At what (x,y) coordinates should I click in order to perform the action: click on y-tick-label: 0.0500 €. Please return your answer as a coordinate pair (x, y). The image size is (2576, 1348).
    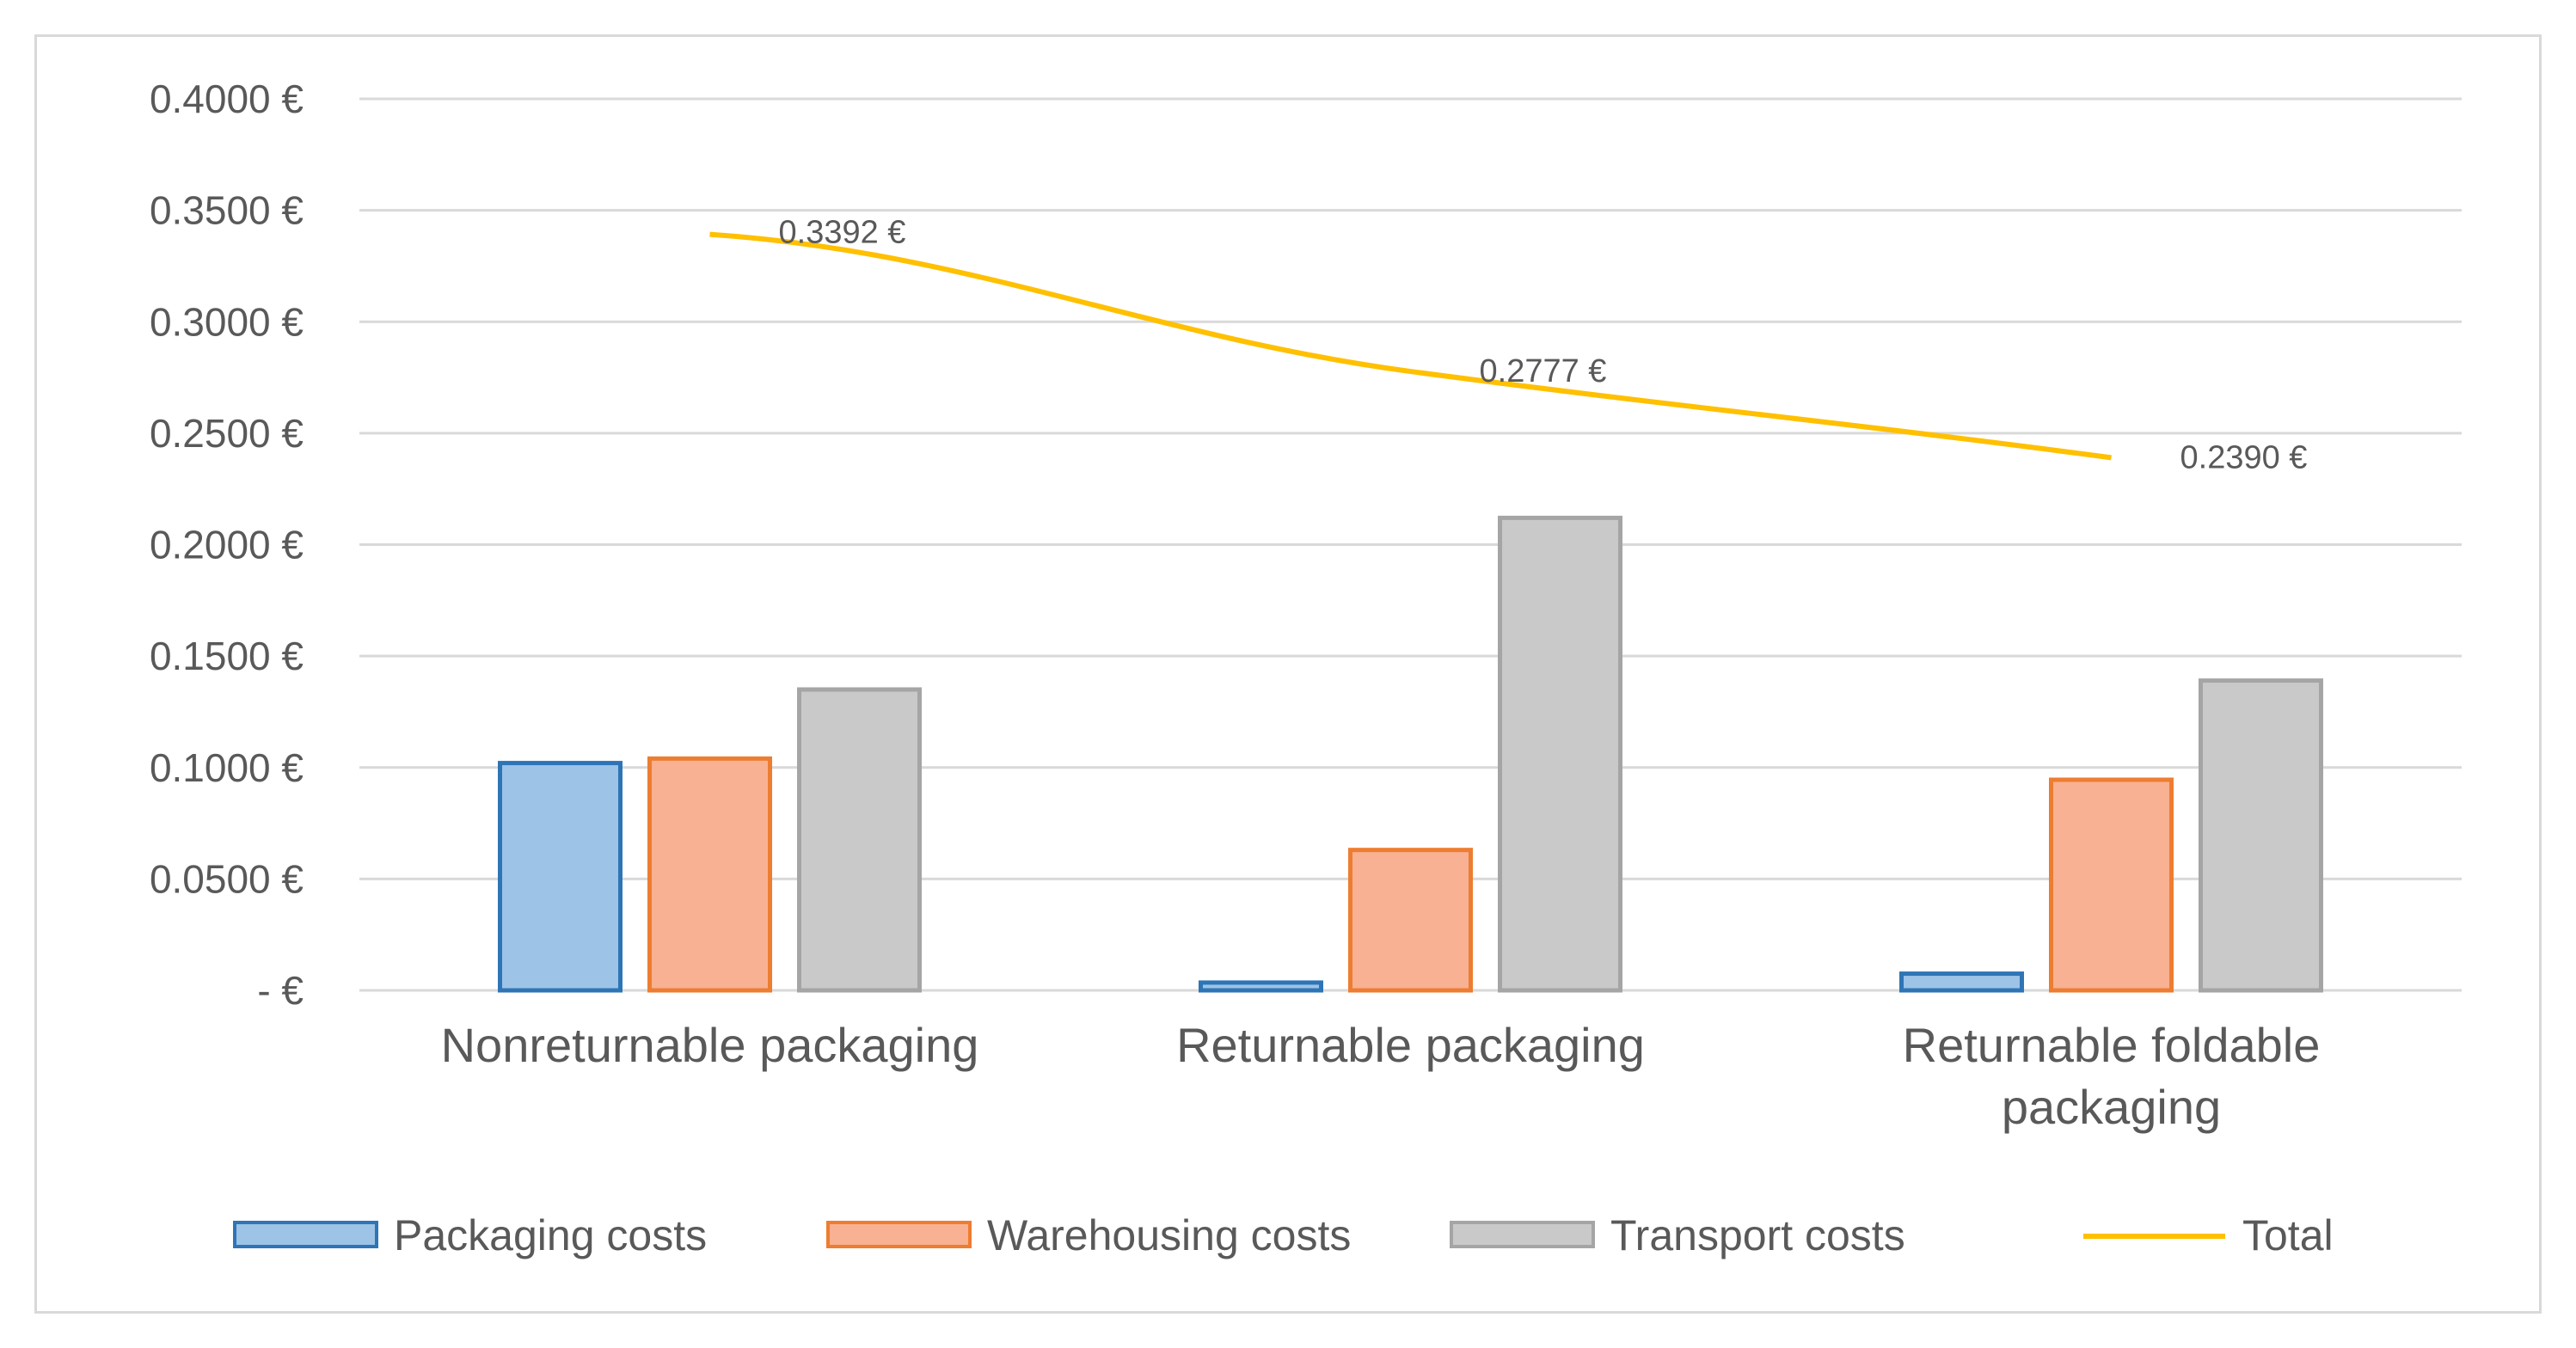
    Looking at the image, I should click on (227, 879).